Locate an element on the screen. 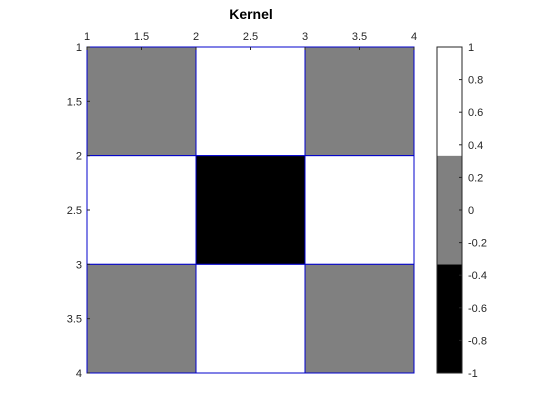 The width and height of the screenshot is (560, 420). colorbar-tick-label: -0.8 is located at coordinates (477, 341).